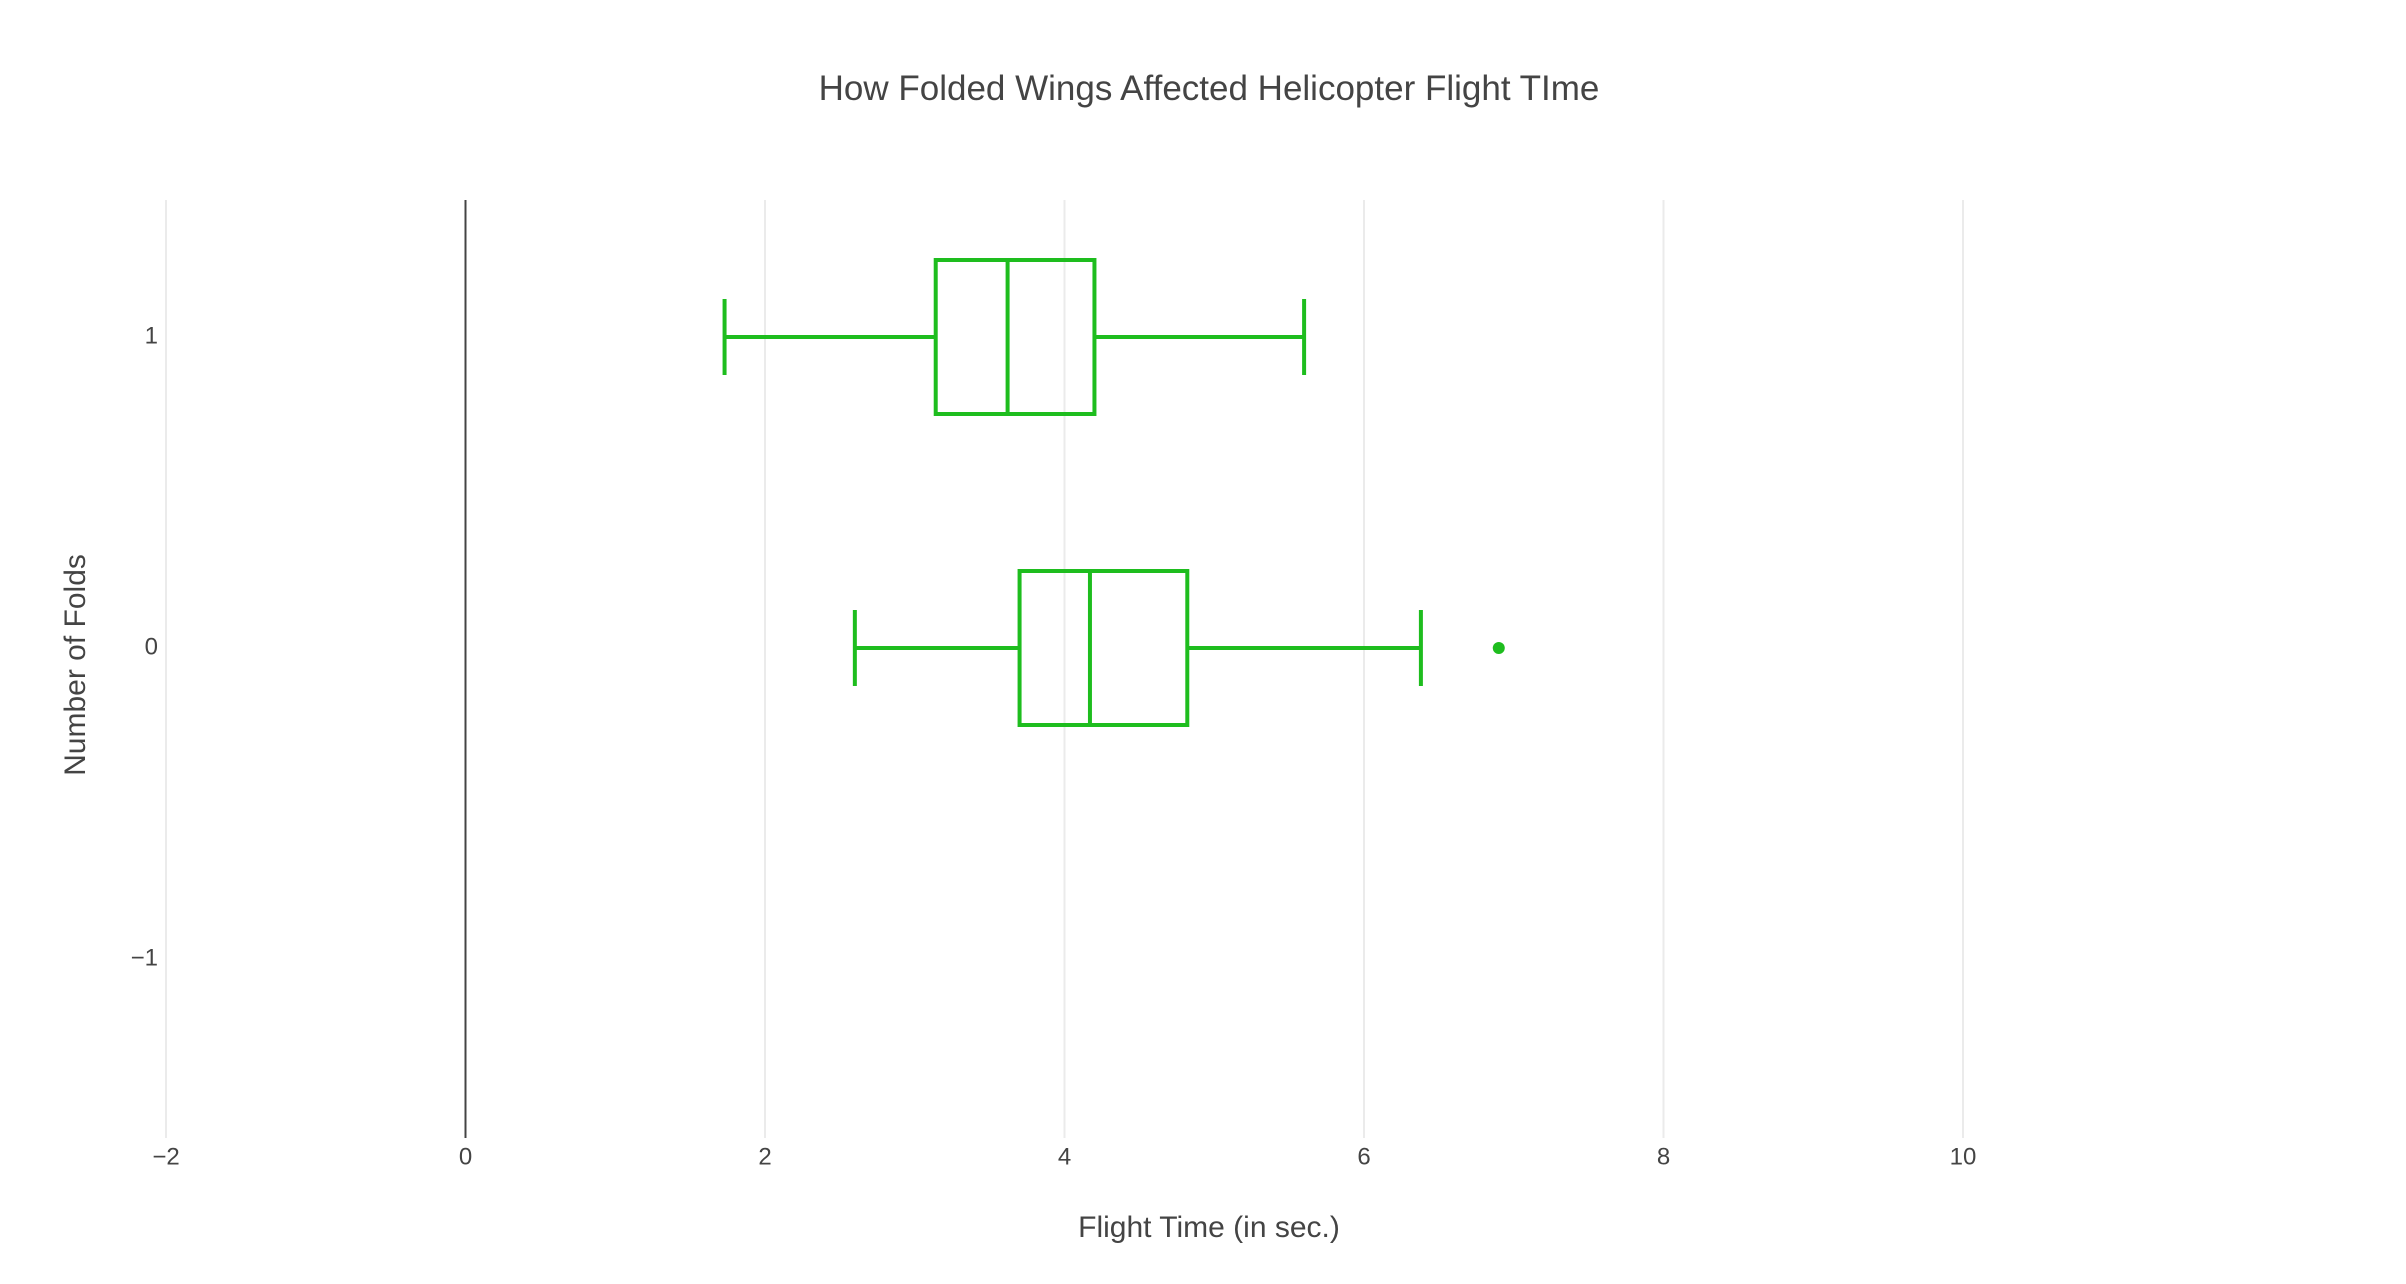  What do you see at coordinates (1498, 648) in the screenshot?
I see `outlier-point` at bounding box center [1498, 648].